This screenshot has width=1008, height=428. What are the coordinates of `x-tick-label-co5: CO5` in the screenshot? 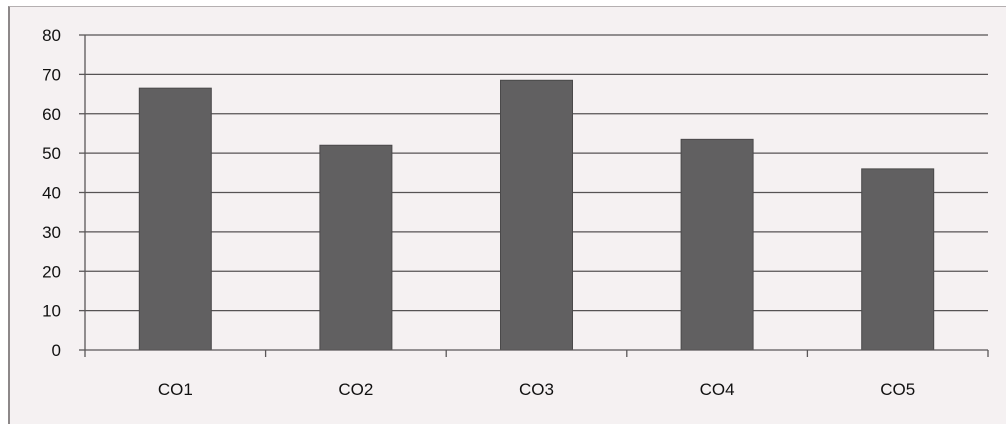 It's located at (897, 389).